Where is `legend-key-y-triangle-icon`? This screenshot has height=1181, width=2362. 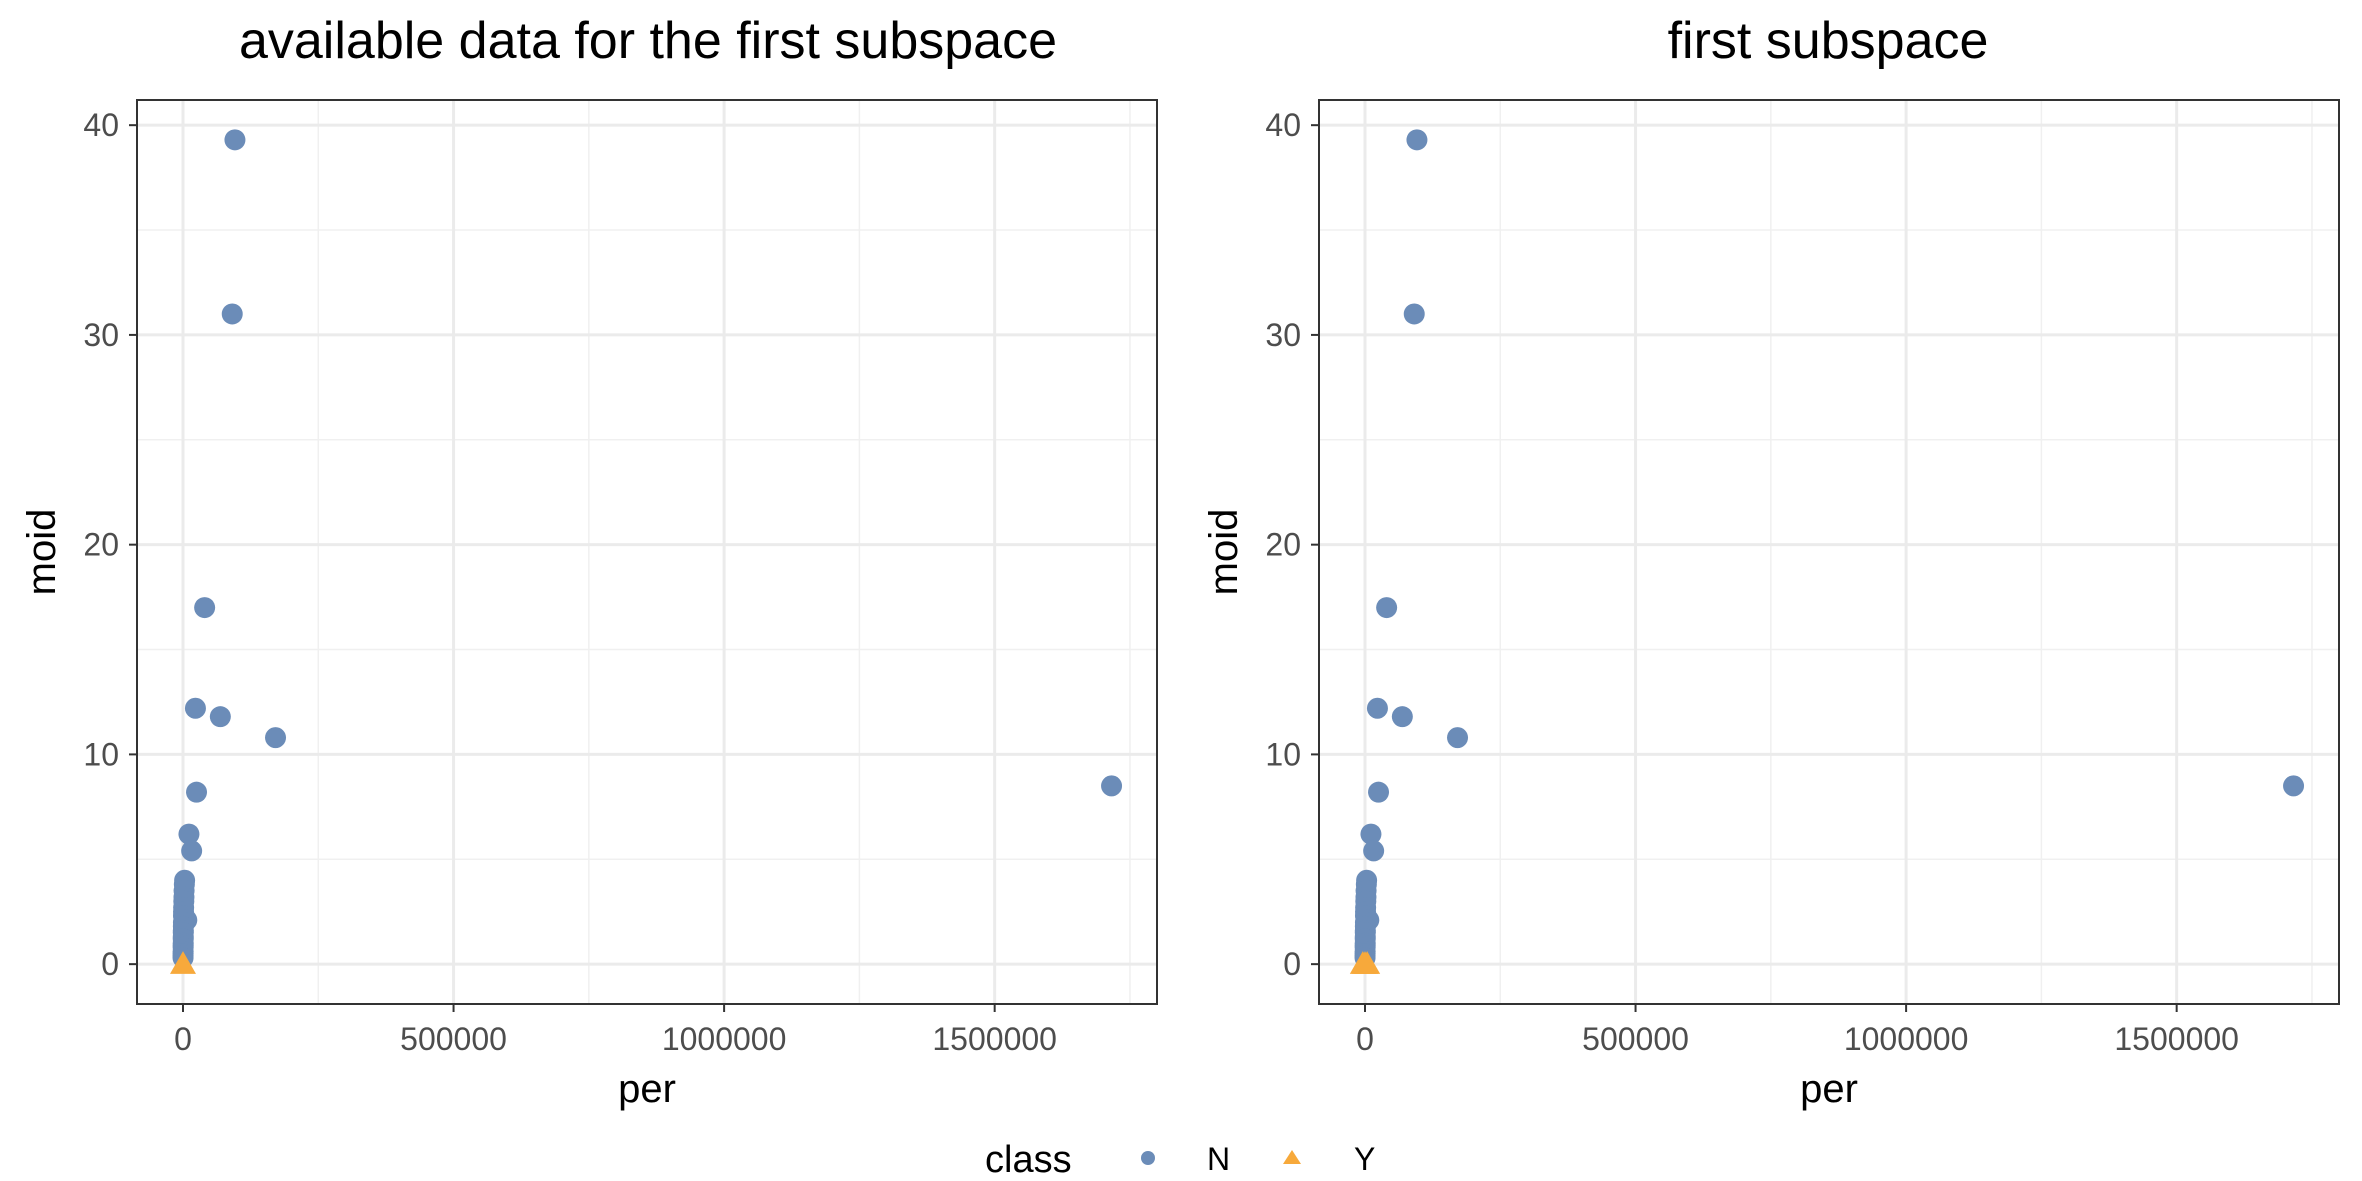 legend-key-y-triangle-icon is located at coordinates (1292, 1157).